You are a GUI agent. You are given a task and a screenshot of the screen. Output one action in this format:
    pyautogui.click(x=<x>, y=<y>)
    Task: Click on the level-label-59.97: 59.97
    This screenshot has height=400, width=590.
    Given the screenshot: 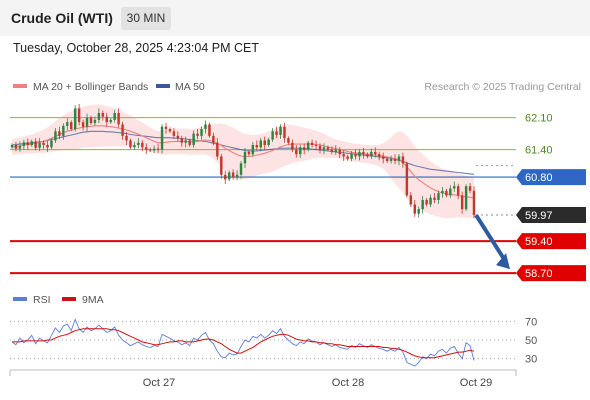 What is the action you would take?
    pyautogui.click(x=539, y=216)
    